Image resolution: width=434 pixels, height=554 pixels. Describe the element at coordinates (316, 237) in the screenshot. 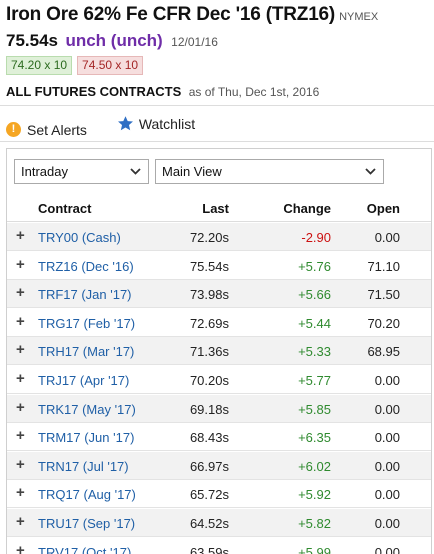

I see `change-cell: -2.90` at that location.